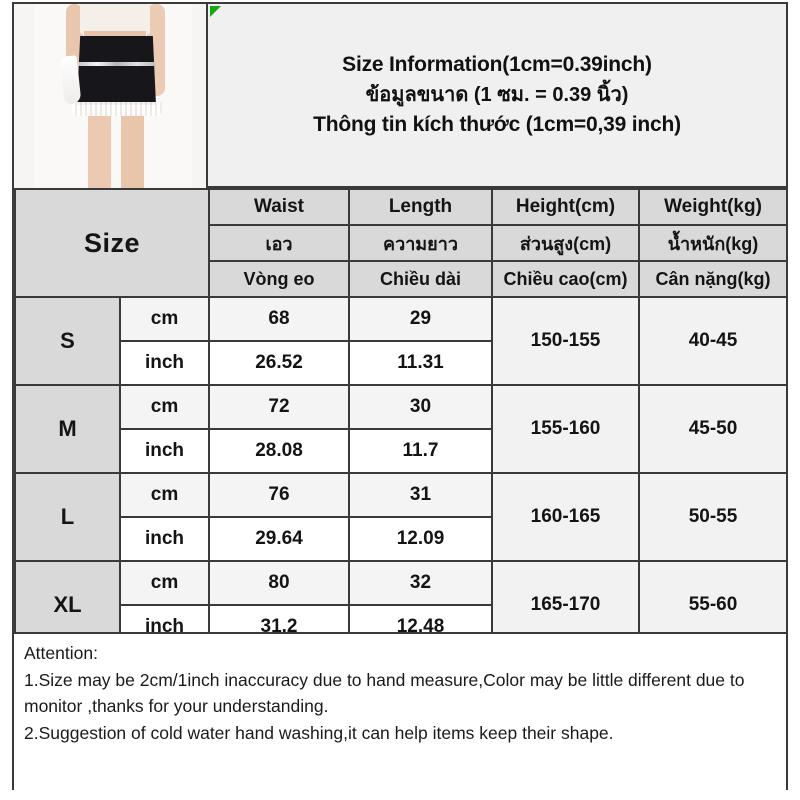  What do you see at coordinates (279, 363) in the screenshot?
I see `waist-inch-s: 26.52` at bounding box center [279, 363].